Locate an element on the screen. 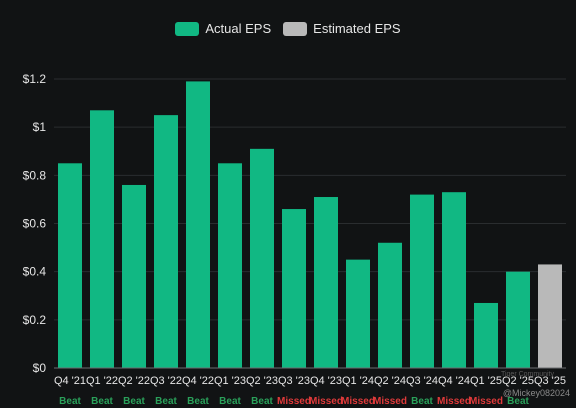 Image resolution: width=576 pixels, height=408 pixels. x-tick-label: Q1 '24 is located at coordinates (358, 381).